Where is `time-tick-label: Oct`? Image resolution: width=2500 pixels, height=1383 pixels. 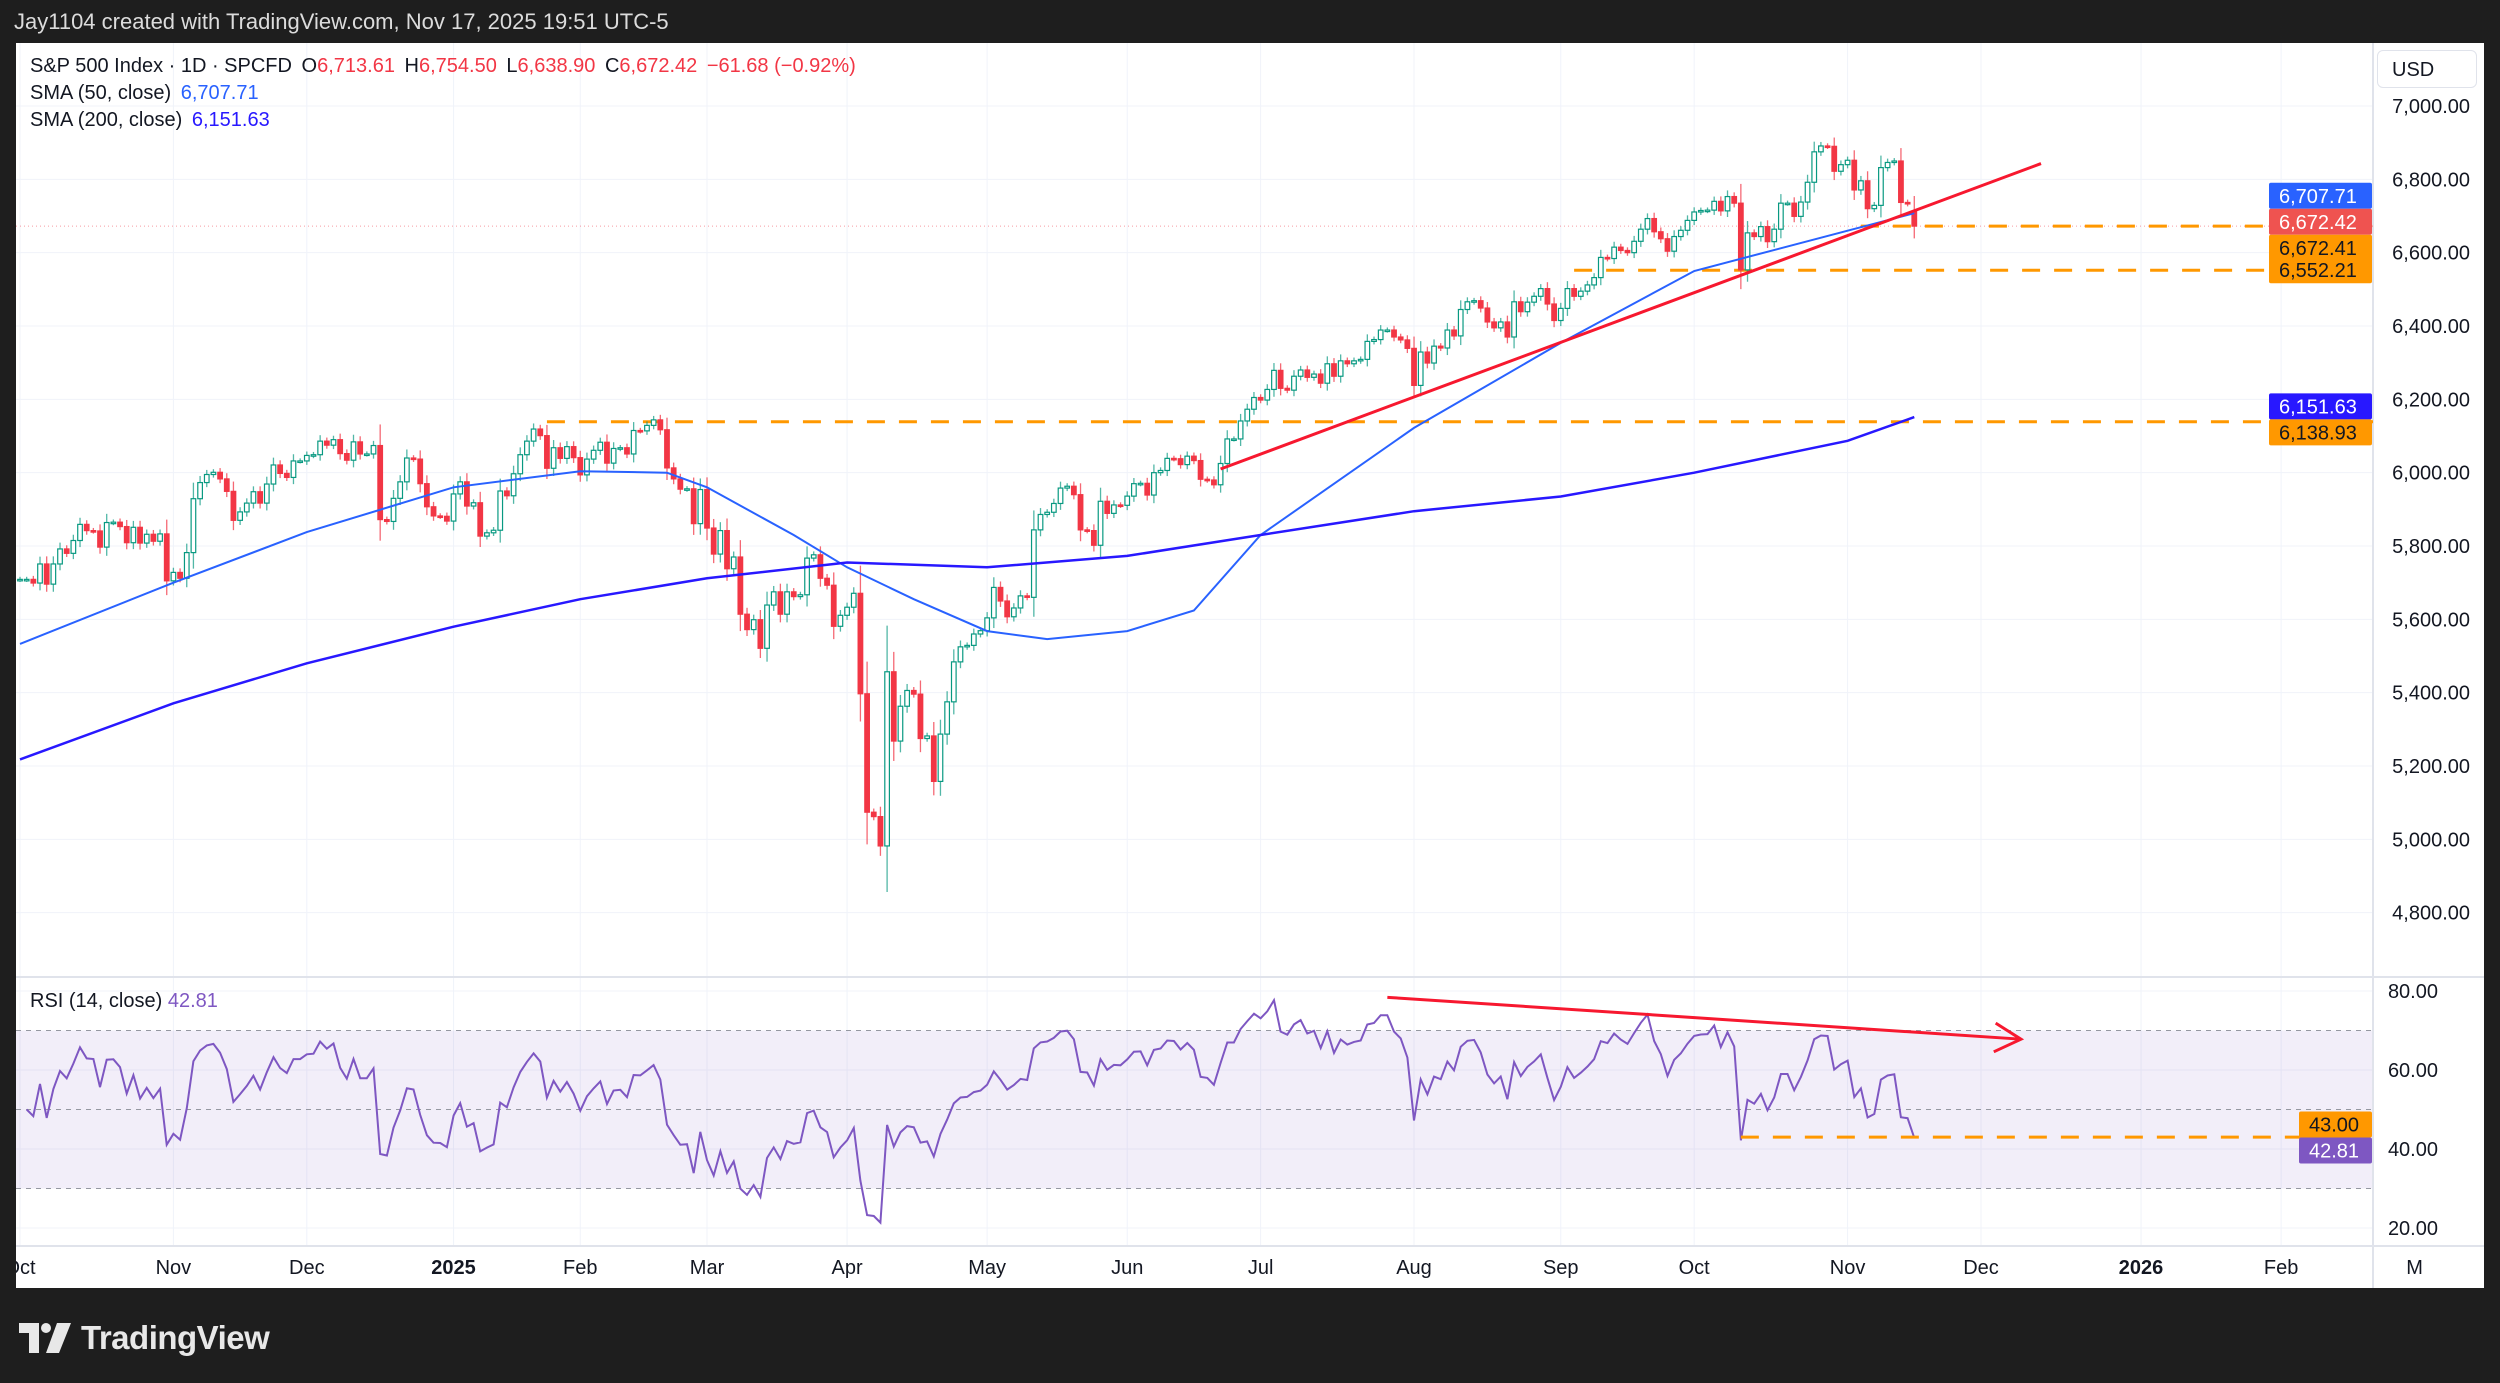 time-tick-label: Oct is located at coordinates (26, 1268).